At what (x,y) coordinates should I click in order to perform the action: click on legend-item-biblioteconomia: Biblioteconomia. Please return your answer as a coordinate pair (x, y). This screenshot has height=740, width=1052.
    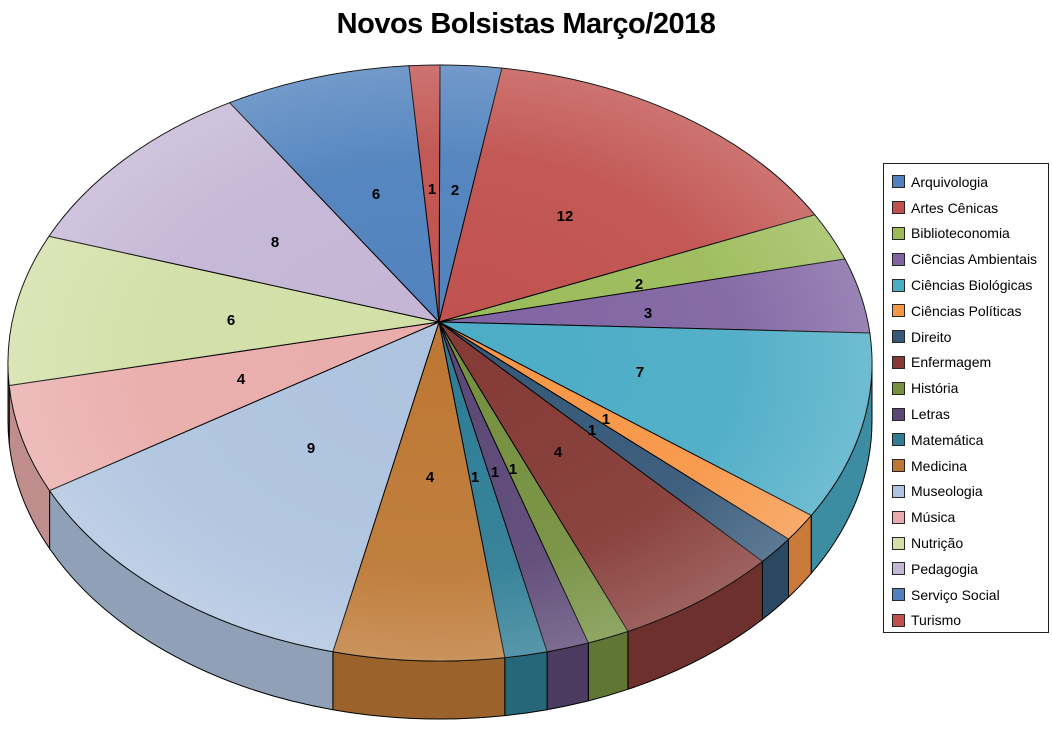
    Looking at the image, I should click on (970, 234).